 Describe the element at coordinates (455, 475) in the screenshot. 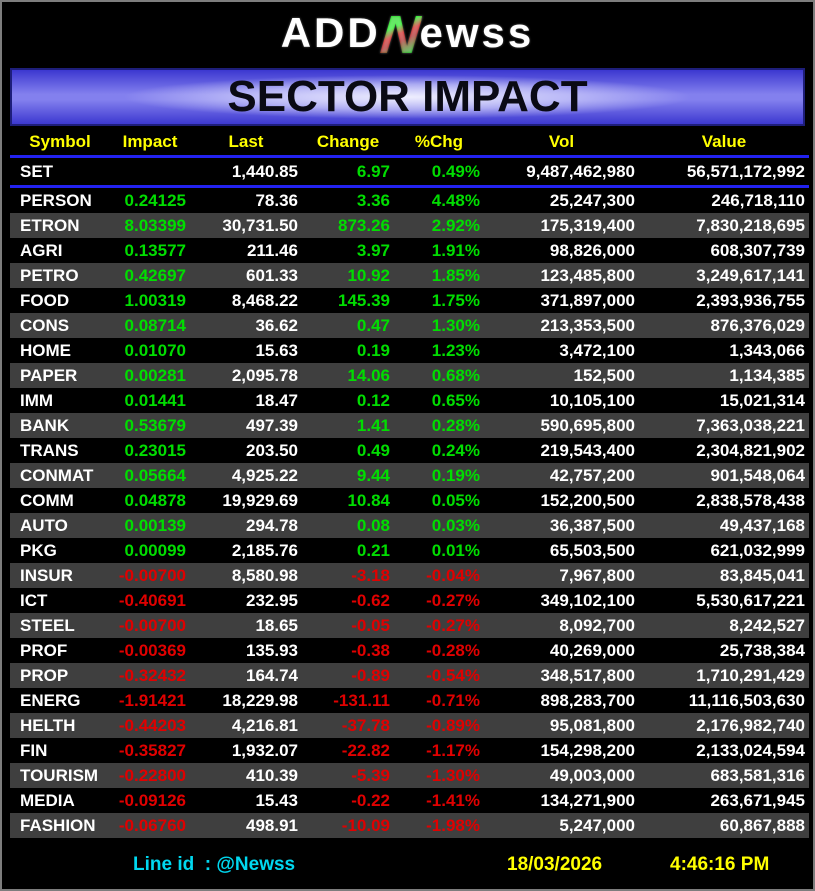

I see `pct-change-cell: 0.19%` at that location.